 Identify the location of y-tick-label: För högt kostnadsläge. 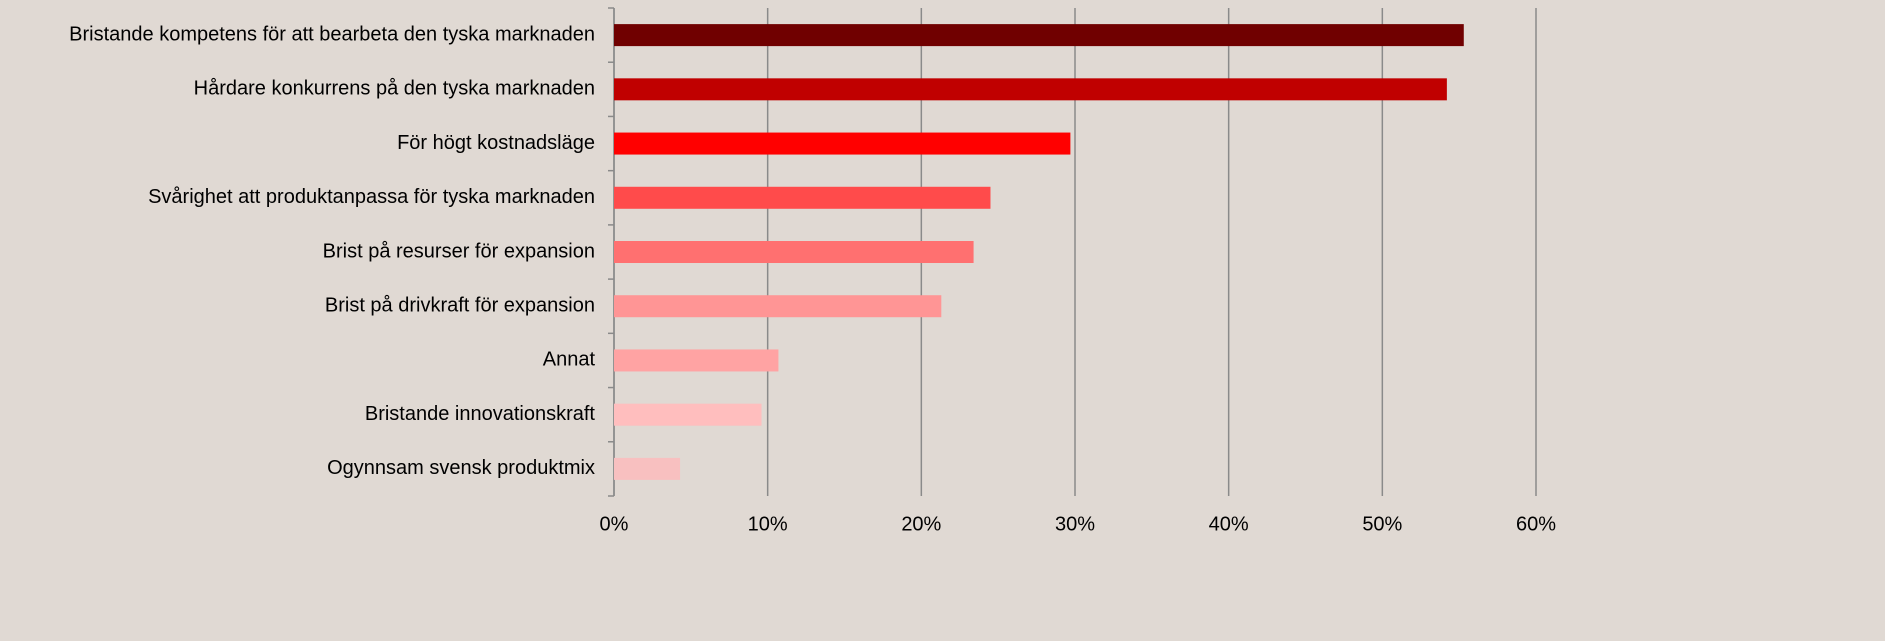
(496, 143).